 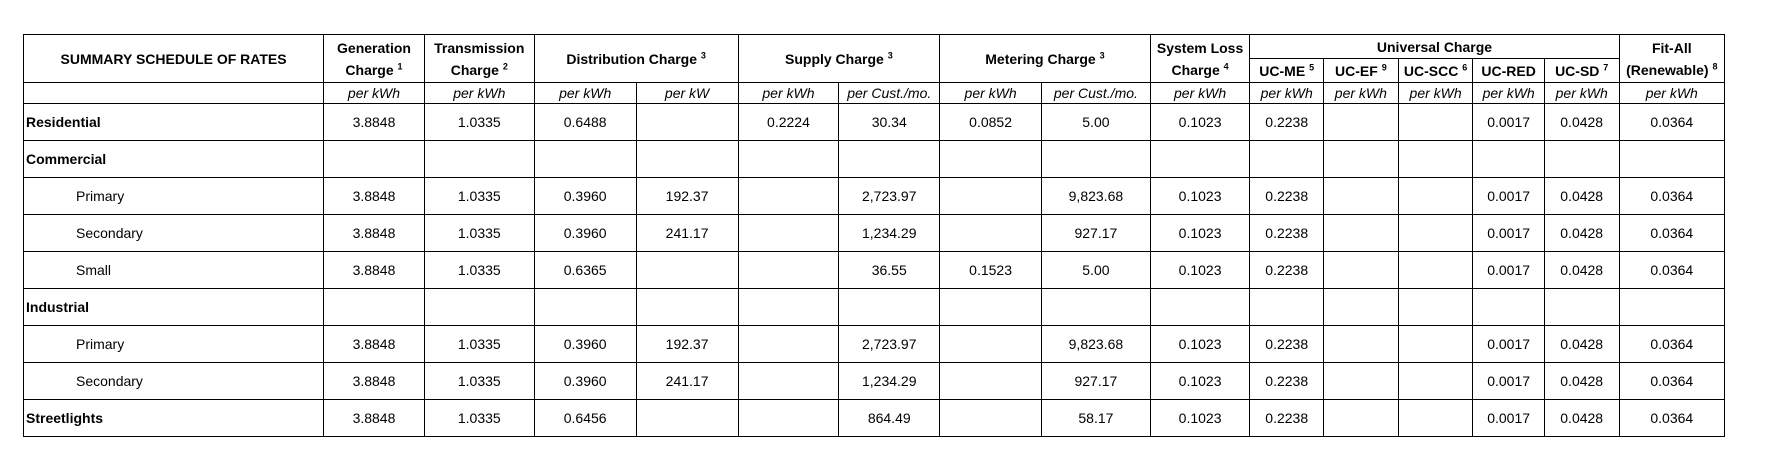 What do you see at coordinates (479, 58) in the screenshot?
I see `transmission-charge-header: Transmission Charge 2` at bounding box center [479, 58].